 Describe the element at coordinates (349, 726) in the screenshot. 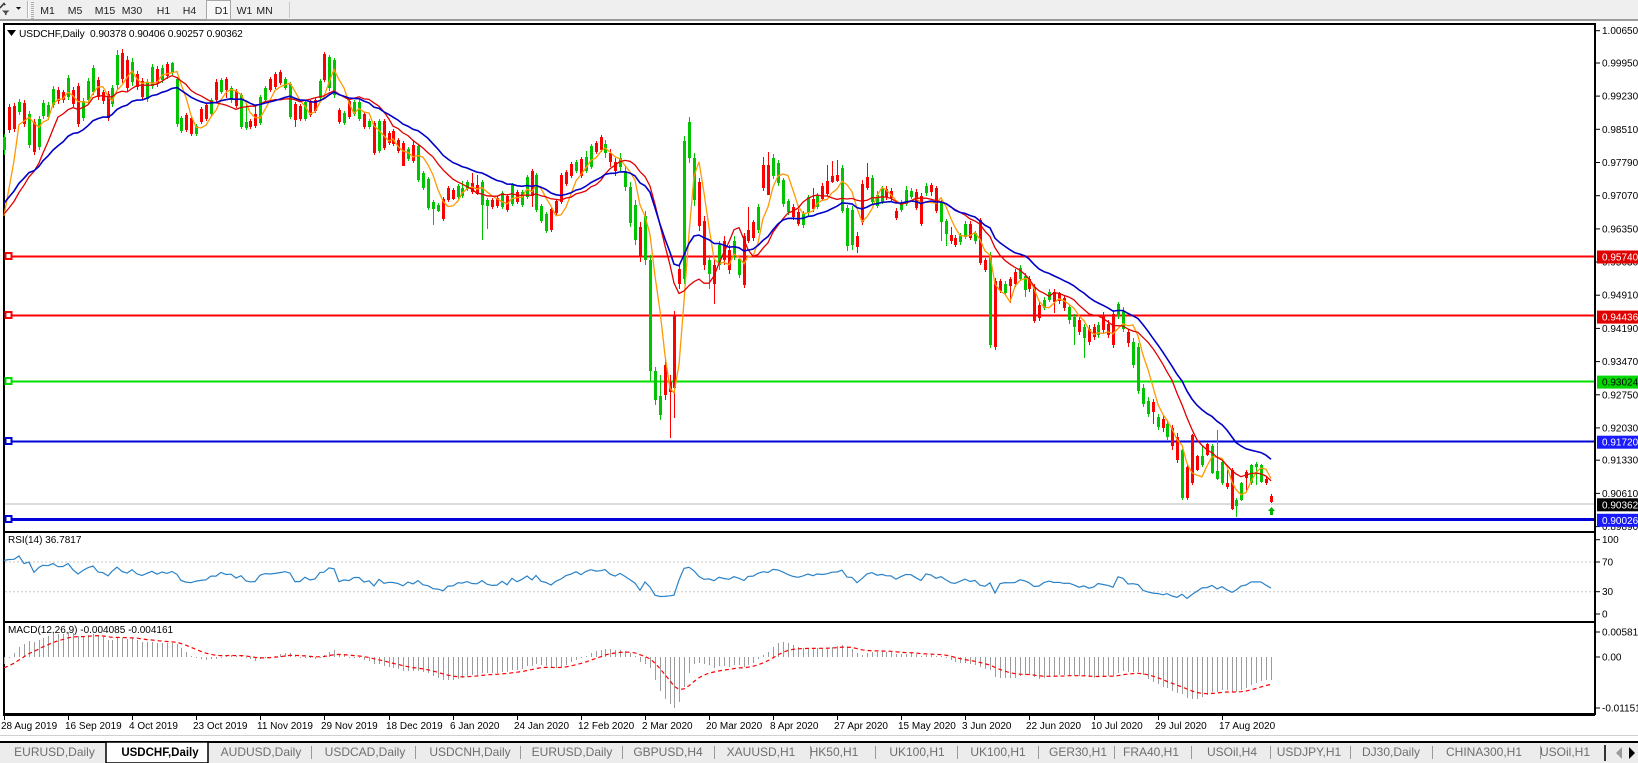

I see `svg-text: 29 Nov 2019` at that location.